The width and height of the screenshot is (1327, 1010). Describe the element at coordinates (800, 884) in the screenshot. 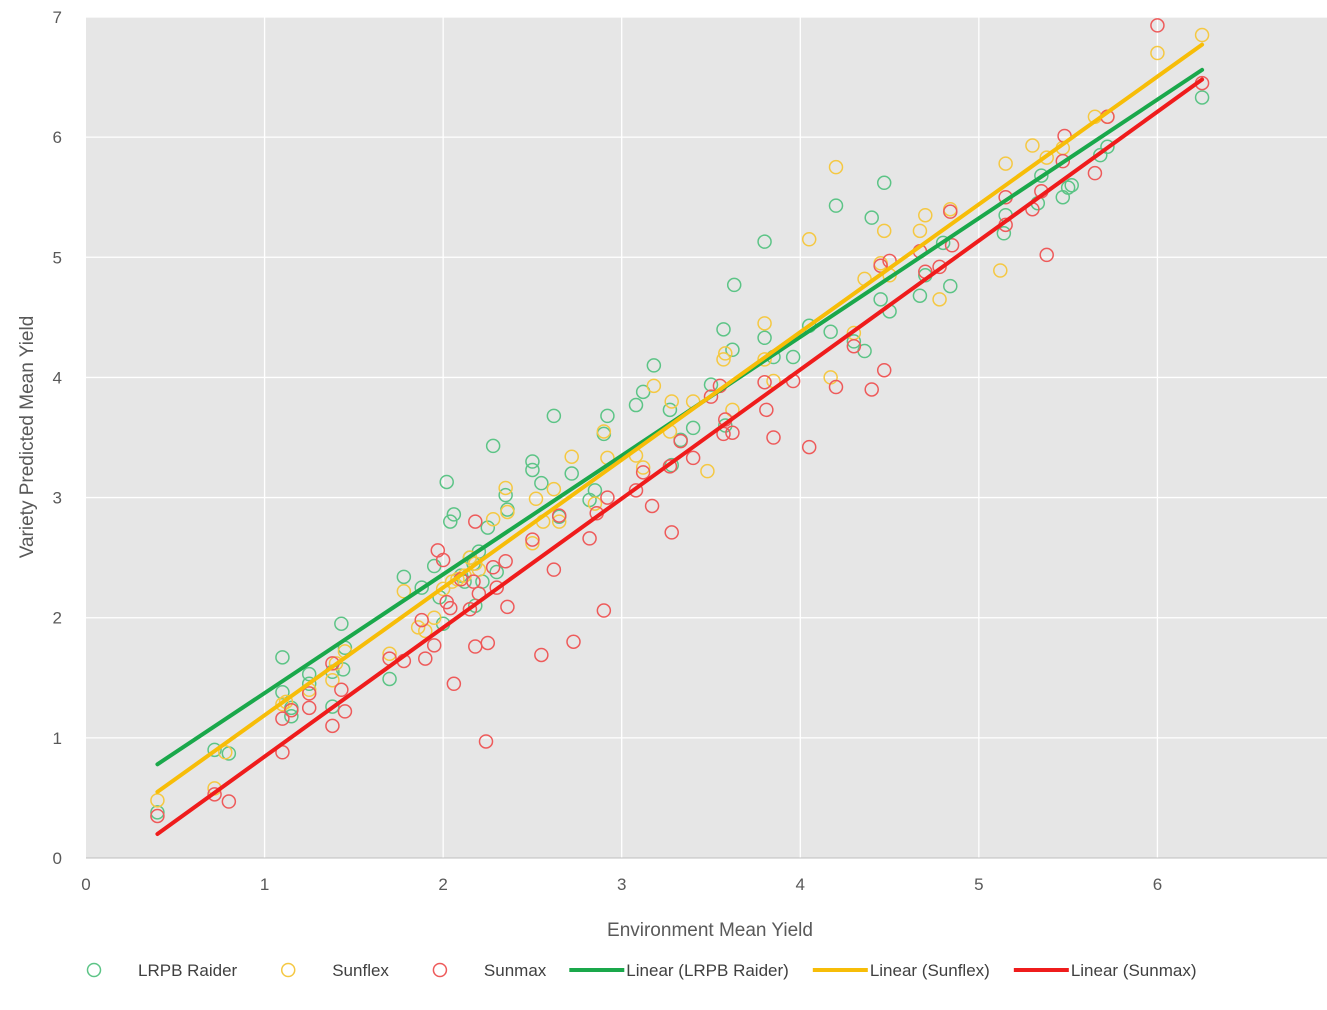

I see `x-tick-label: 4` at that location.